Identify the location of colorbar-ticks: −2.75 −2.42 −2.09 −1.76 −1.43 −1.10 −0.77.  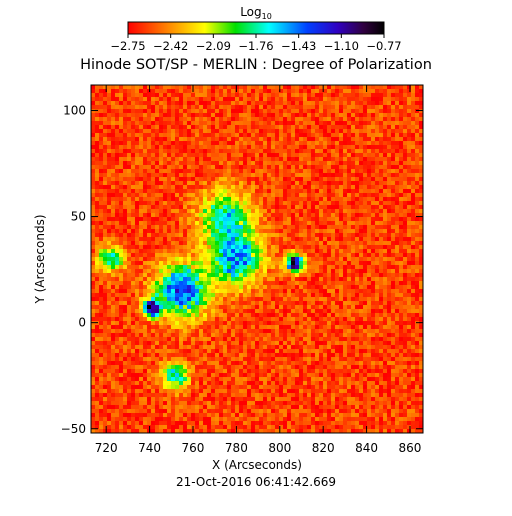
(255, 43).